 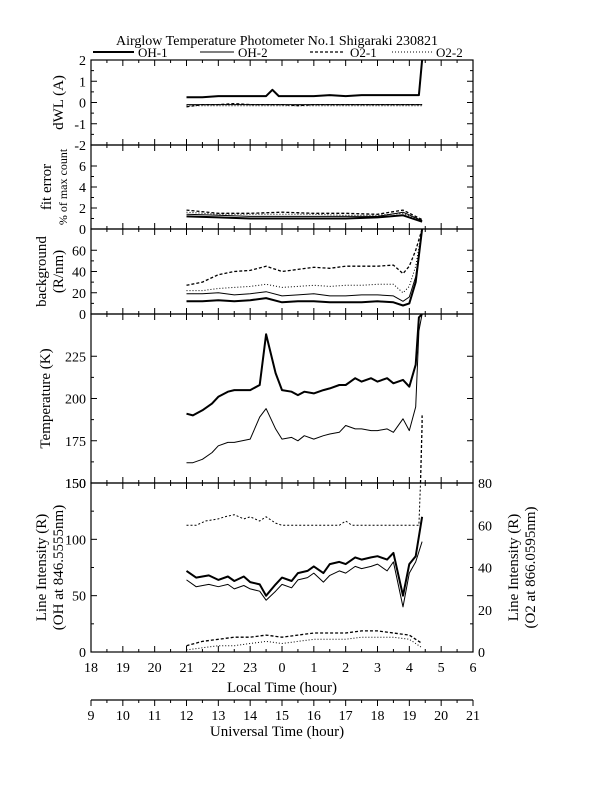 I want to click on y-tick-label: -1, so click(x=80, y=125).